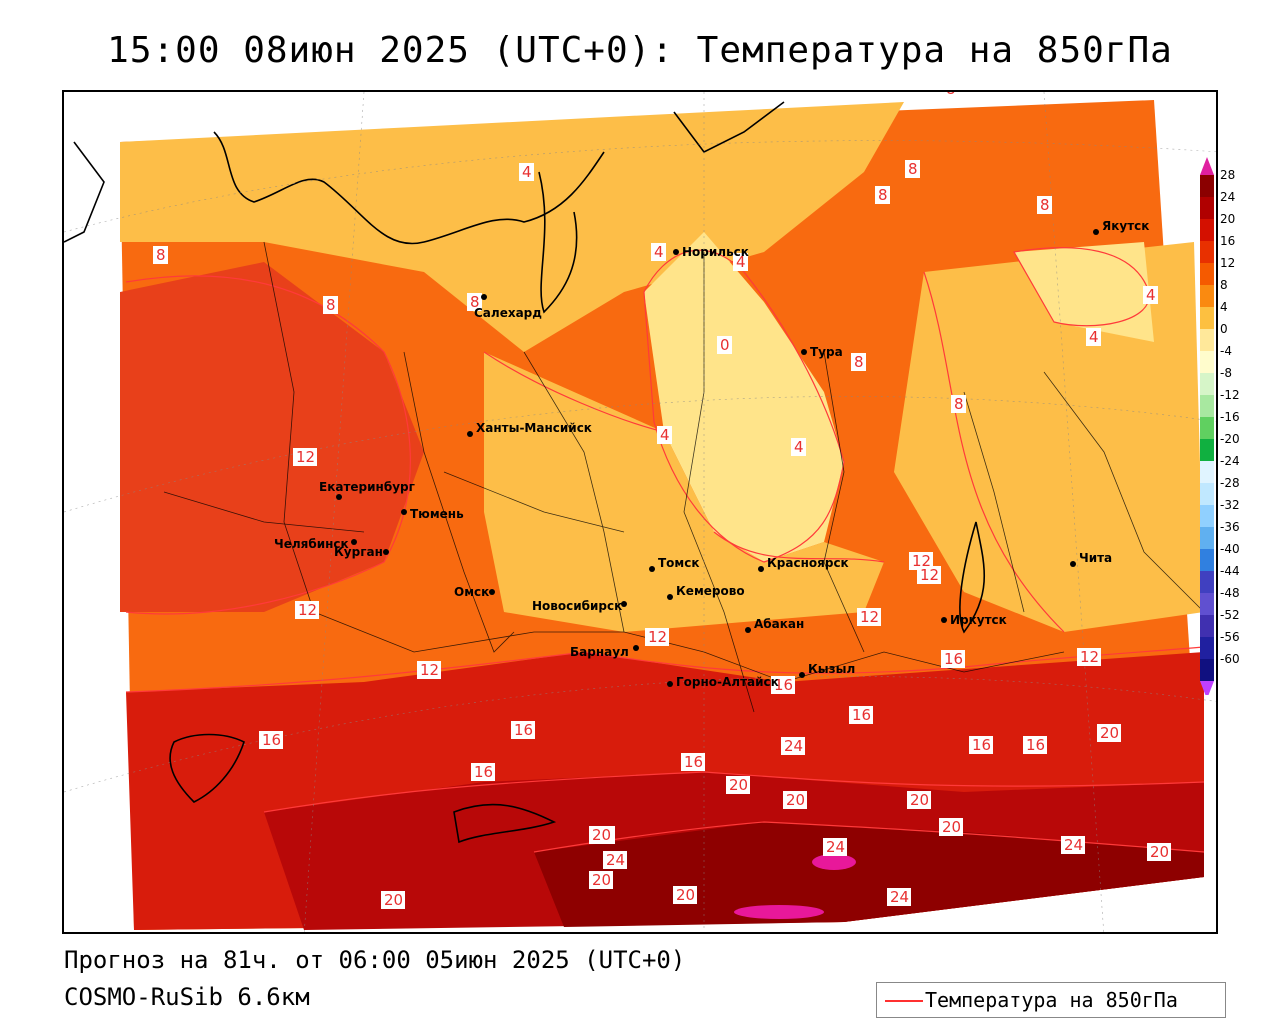 This screenshot has width=1280, height=1024. What do you see at coordinates (1230, 439) in the screenshot?
I see `colorbar-tick-label: -20` at bounding box center [1230, 439].